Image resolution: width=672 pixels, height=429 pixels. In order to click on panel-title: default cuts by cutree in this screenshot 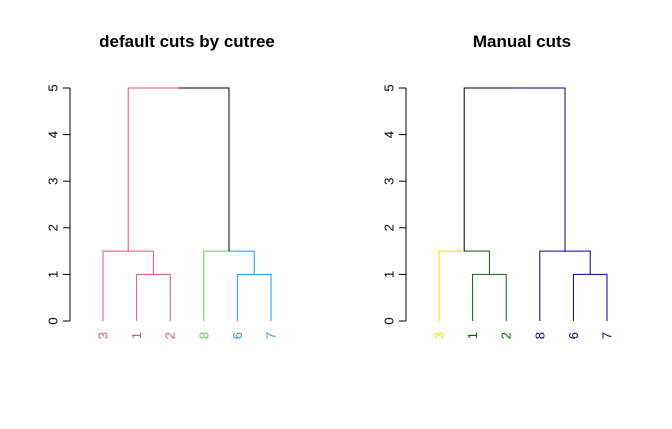, I will do `click(187, 41)`.